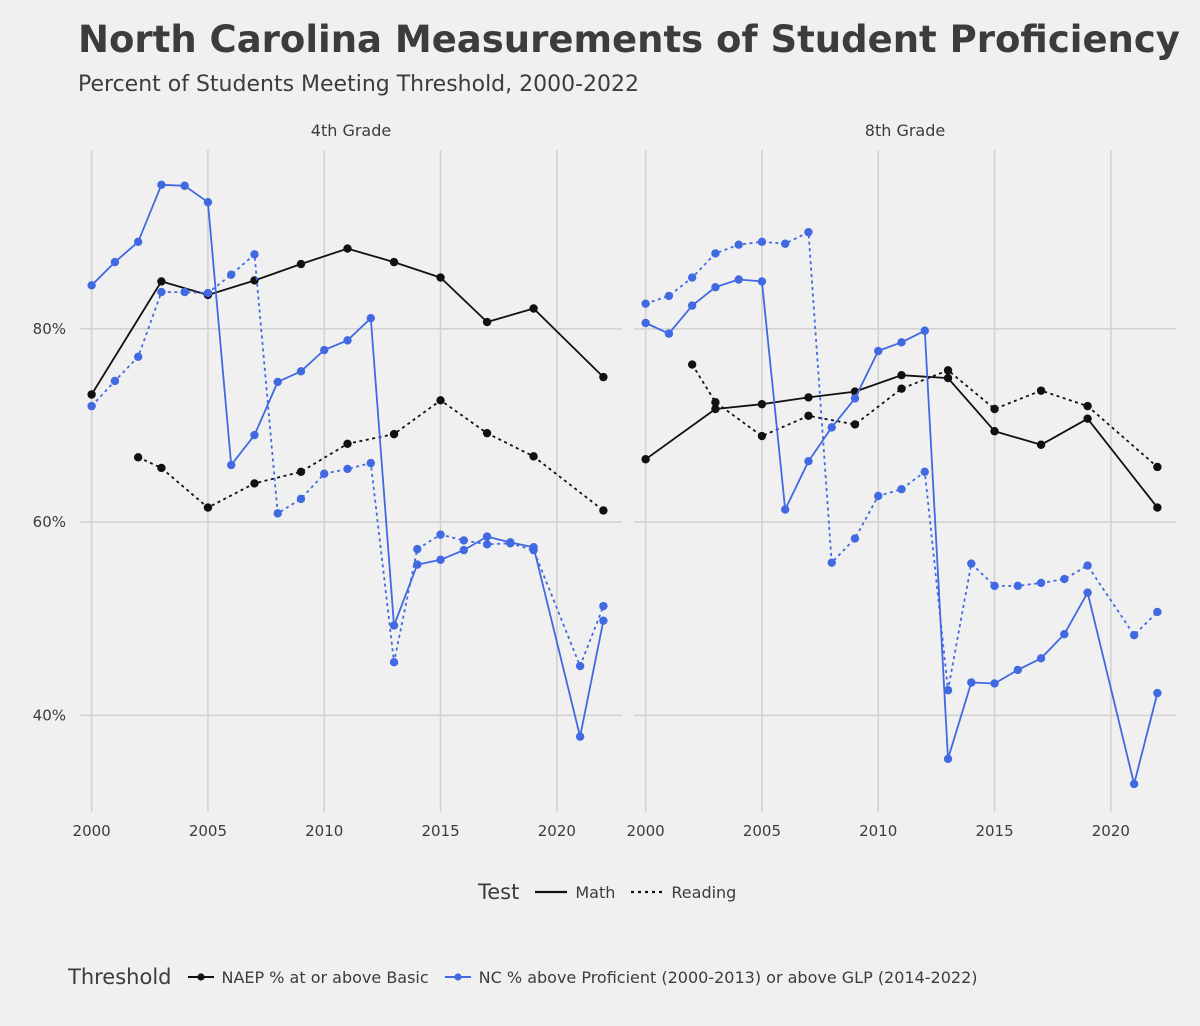 Image resolution: width=1200 pixels, height=1026 pixels. I want to click on legend-threshold-title: Threshold, so click(120, 977).